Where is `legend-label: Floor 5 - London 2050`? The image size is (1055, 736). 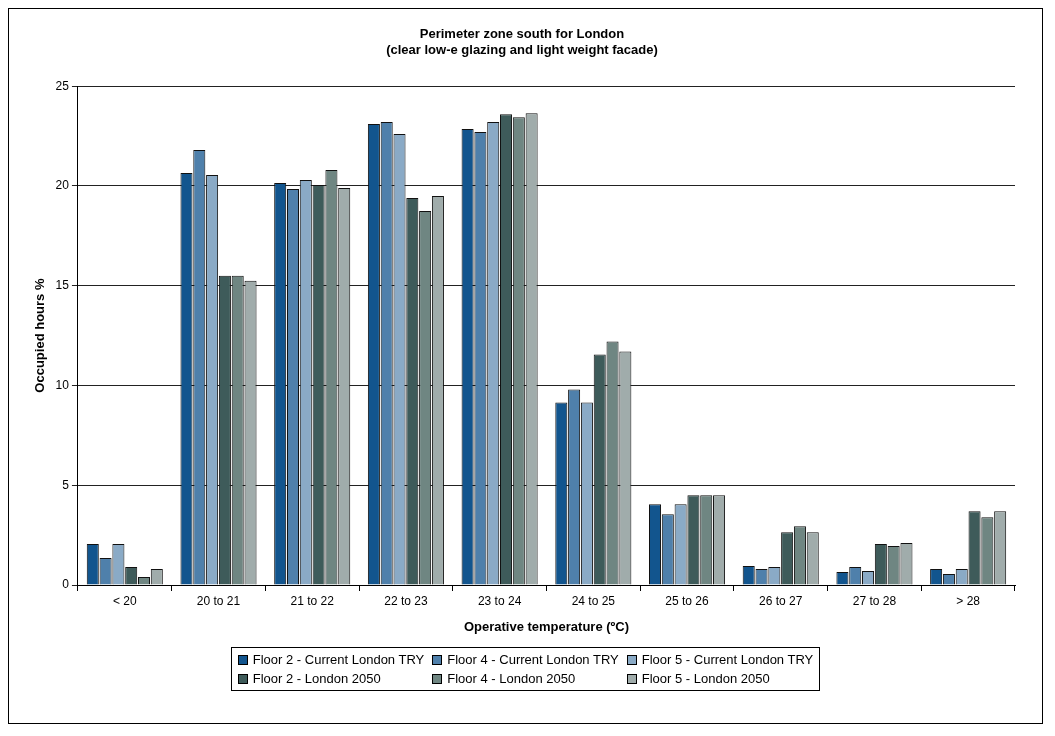 legend-label: Floor 5 - London 2050 is located at coordinates (705, 678).